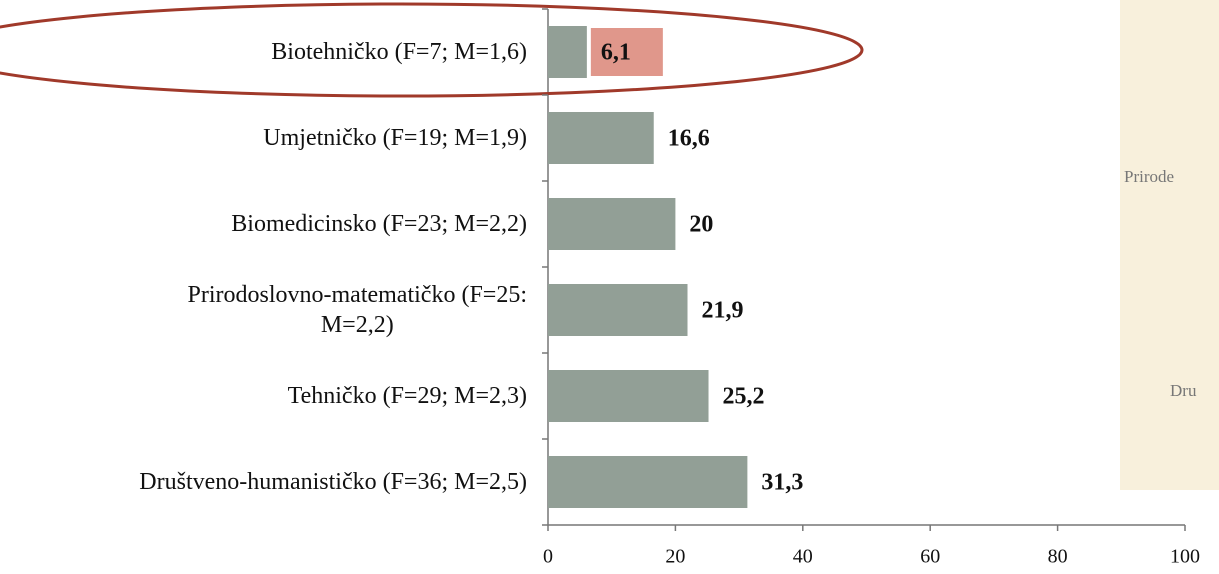 The image size is (1219, 574). What do you see at coordinates (263, 52) in the screenshot?
I see `category-row: Biotehničko (F=7; M=1,6)` at bounding box center [263, 52].